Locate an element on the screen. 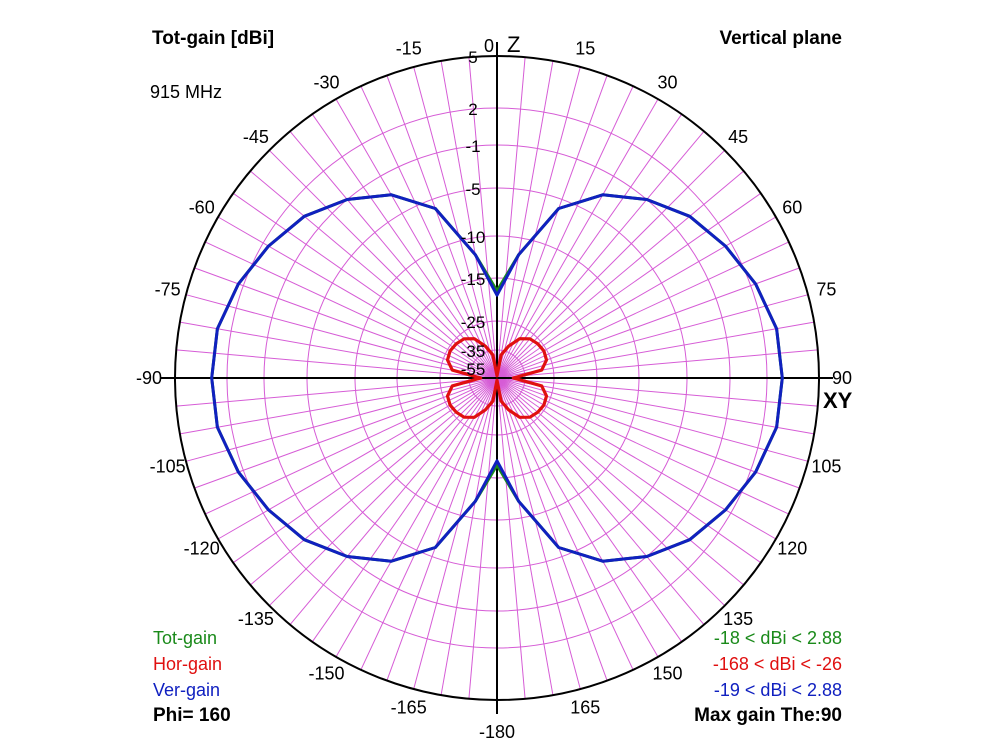 Image resolution: width=1000 pixels, height=750 pixels. radial-tick-label: -10 is located at coordinates (473, 237).